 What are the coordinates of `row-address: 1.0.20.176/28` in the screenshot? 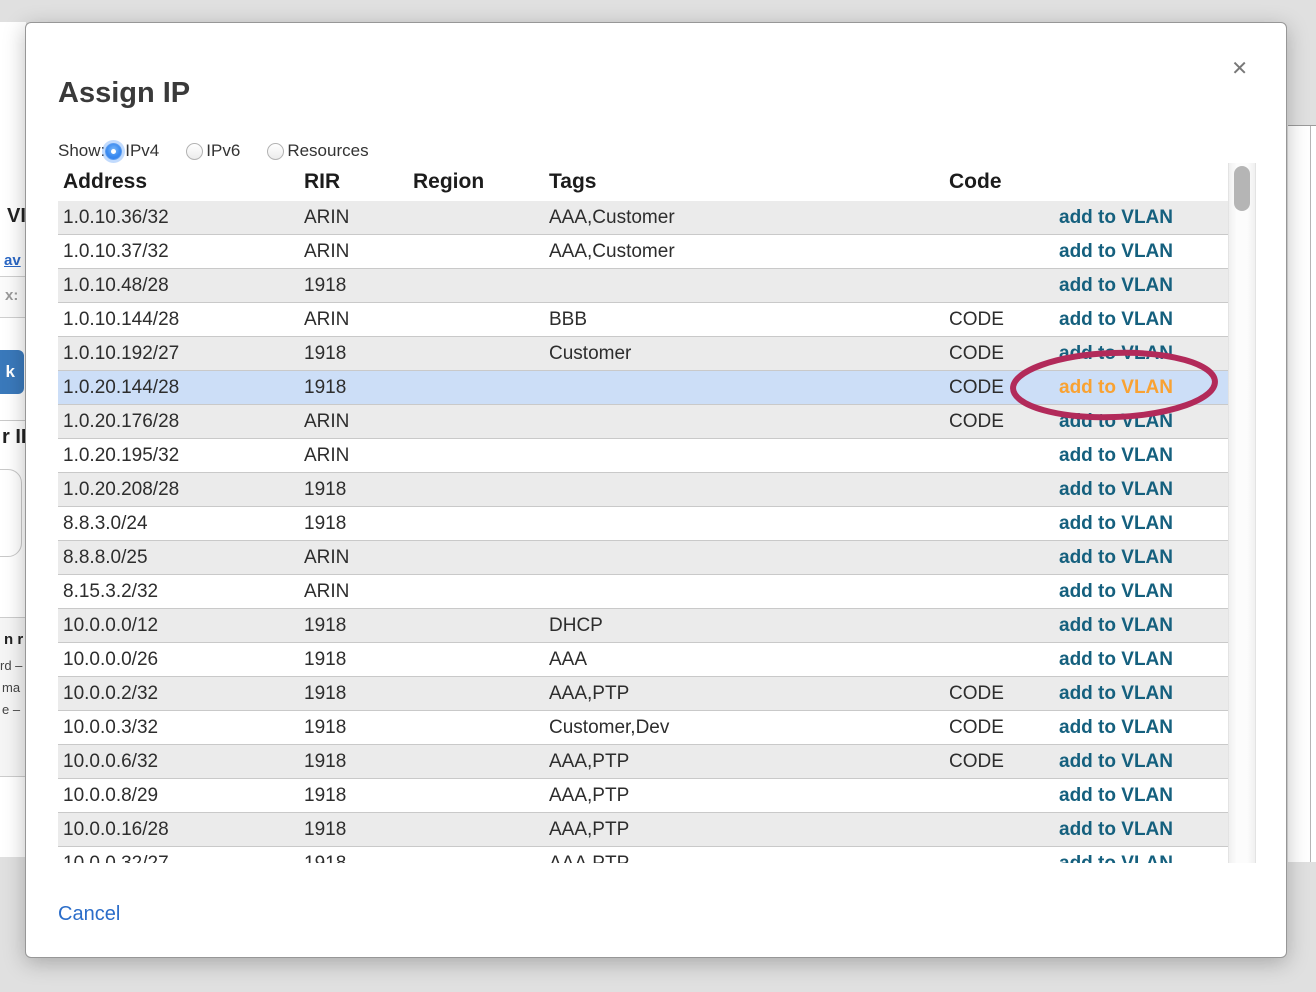 It's located at (121, 421).